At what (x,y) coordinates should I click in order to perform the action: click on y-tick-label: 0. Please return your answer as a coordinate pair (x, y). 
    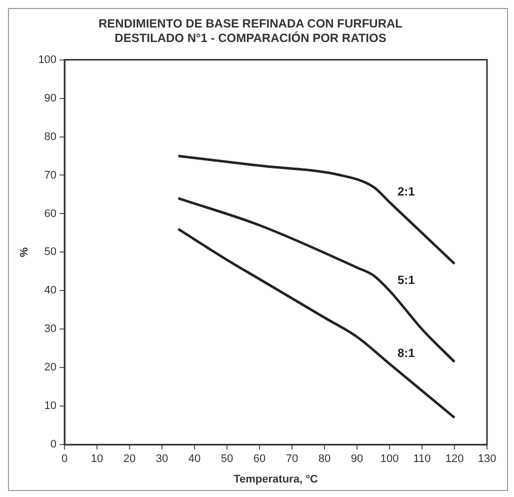
    Looking at the image, I should click on (53, 444).